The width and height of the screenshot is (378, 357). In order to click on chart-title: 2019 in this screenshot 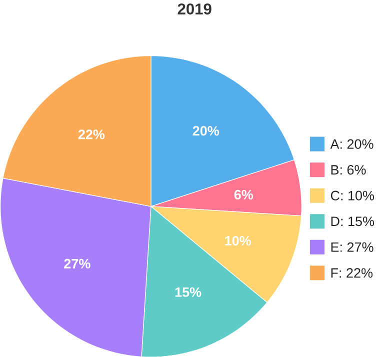, I will do `click(195, 8)`.